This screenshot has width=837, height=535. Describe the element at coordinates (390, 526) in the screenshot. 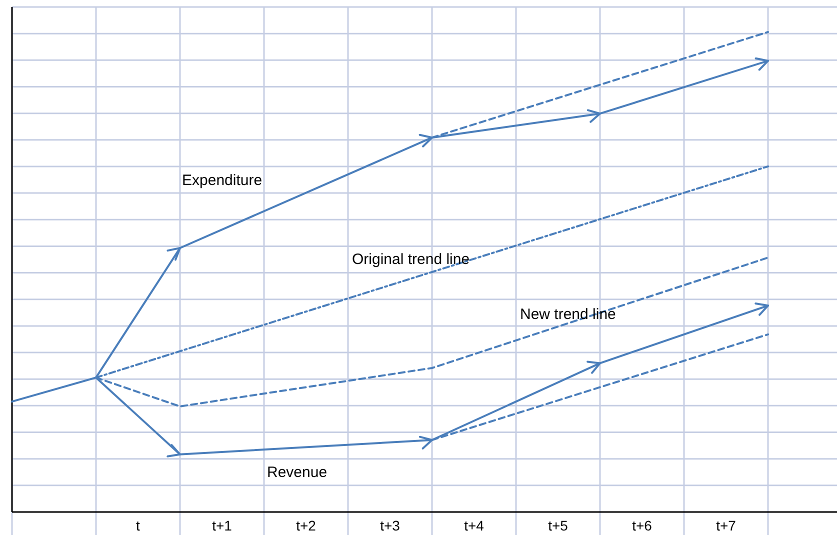

I see `x-tick-label: t+3` at that location.